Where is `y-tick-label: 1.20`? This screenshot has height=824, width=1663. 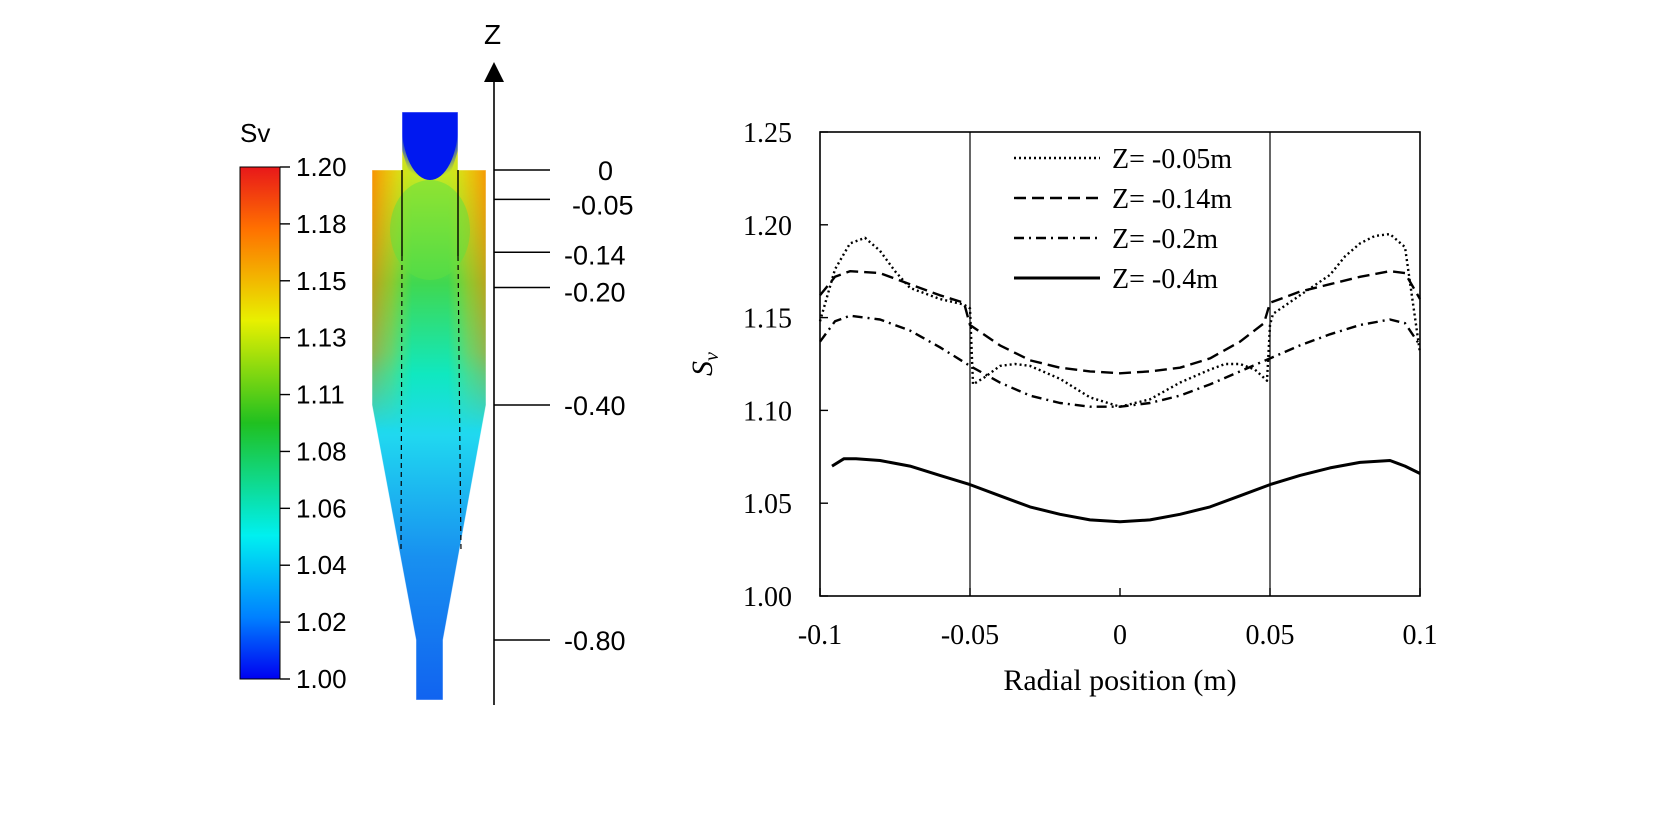 y-tick-label: 1.20 is located at coordinates (767, 226).